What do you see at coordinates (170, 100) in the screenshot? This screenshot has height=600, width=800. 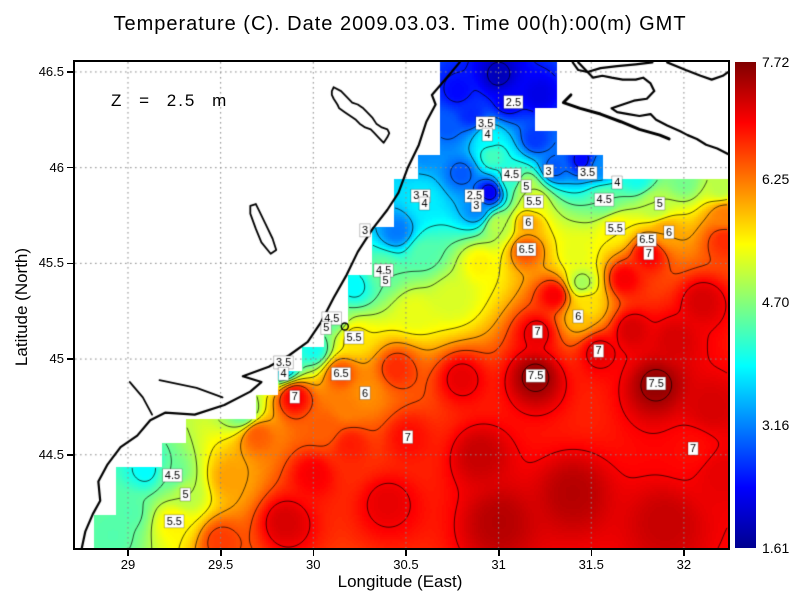 I see `depth-annotation: Z = 2.5 m` at bounding box center [170, 100].